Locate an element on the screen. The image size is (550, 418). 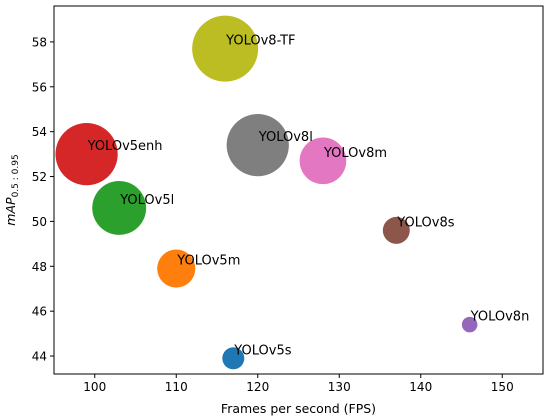
y-axis-label: mAP0.5 : 0.95 is located at coordinates (12, 189).